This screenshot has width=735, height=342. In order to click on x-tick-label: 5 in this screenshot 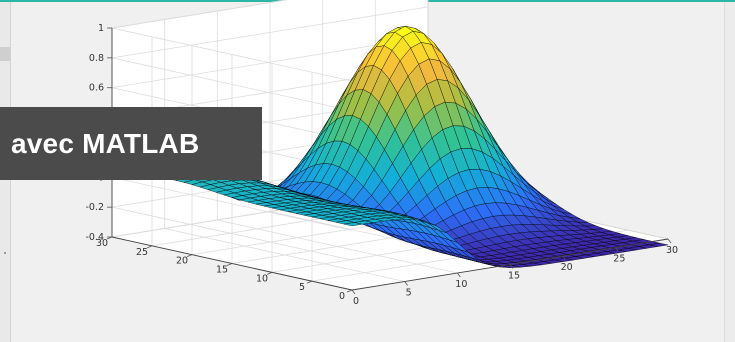, I will do `click(409, 293)`.